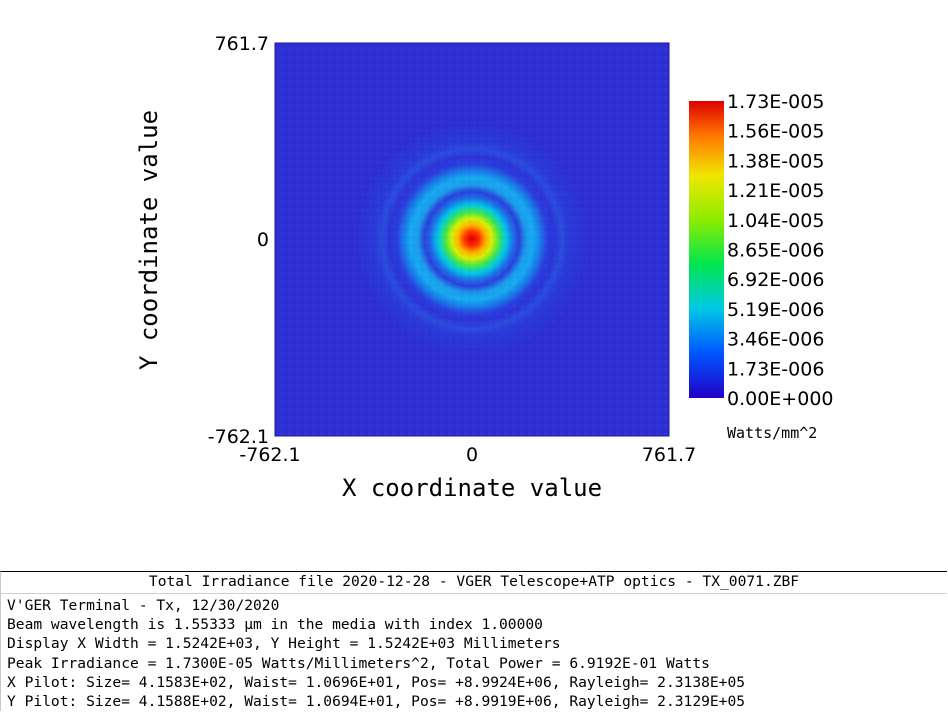 This screenshot has height=712, width=948. I want to click on colorbar-tick-label: 6.92E-006, so click(775, 280).